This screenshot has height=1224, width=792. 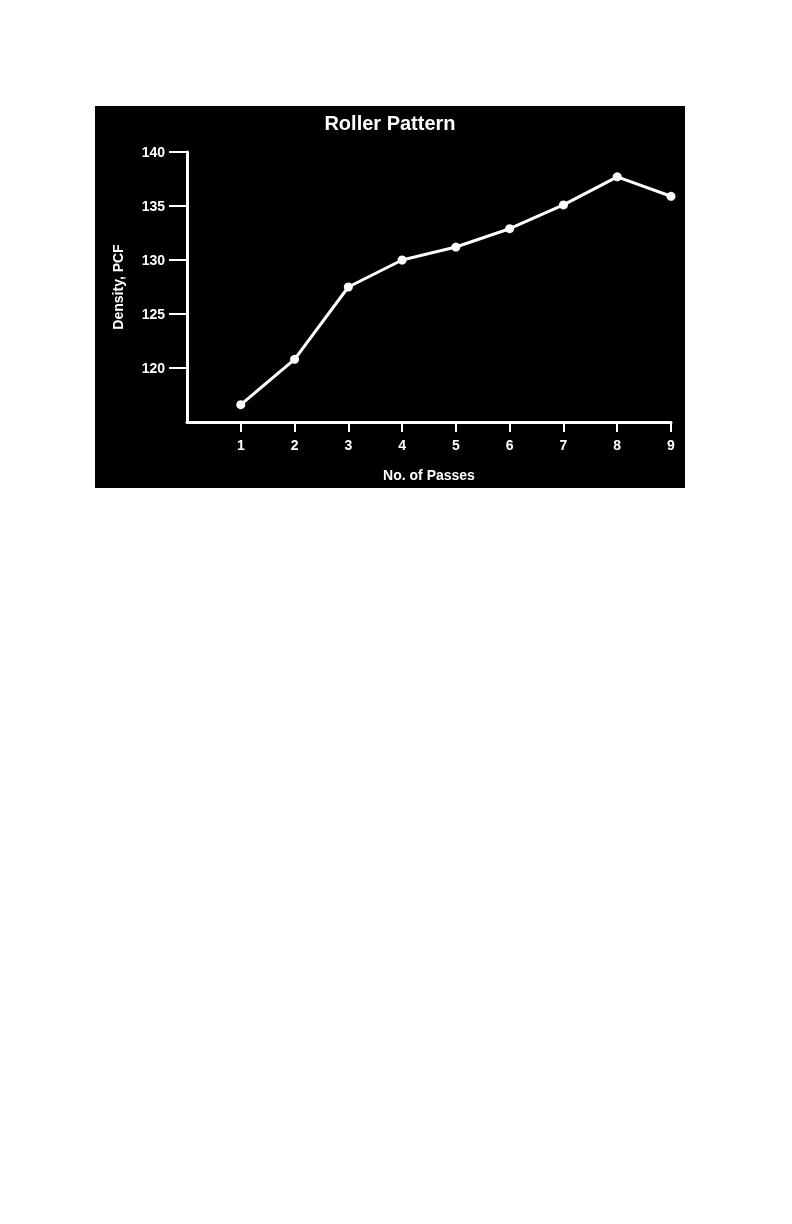 What do you see at coordinates (563, 445) in the screenshot?
I see `x-tick-label: 7` at bounding box center [563, 445].